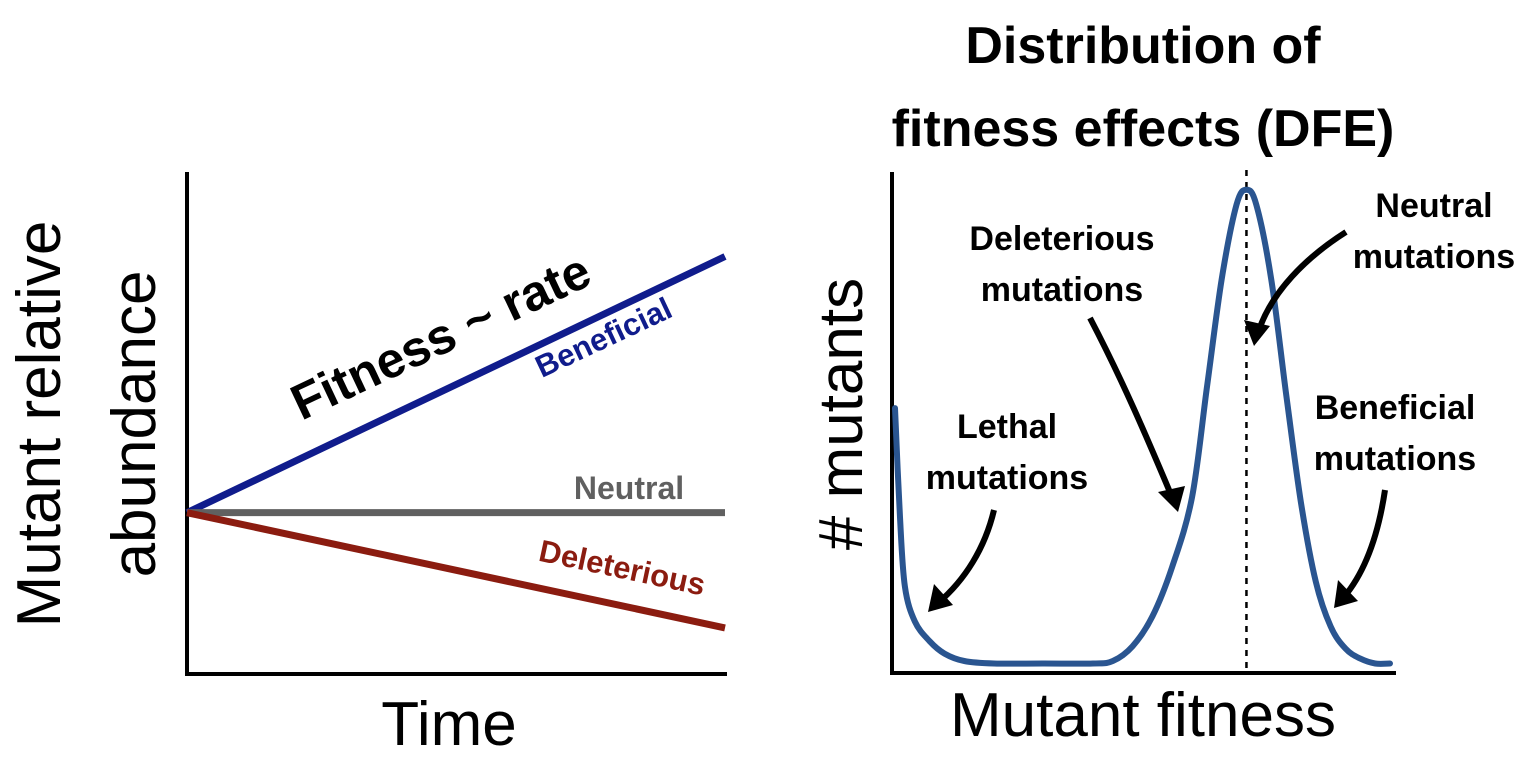  What do you see at coordinates (1364, 544) in the screenshot?
I see `beneficial-arrow` at bounding box center [1364, 544].